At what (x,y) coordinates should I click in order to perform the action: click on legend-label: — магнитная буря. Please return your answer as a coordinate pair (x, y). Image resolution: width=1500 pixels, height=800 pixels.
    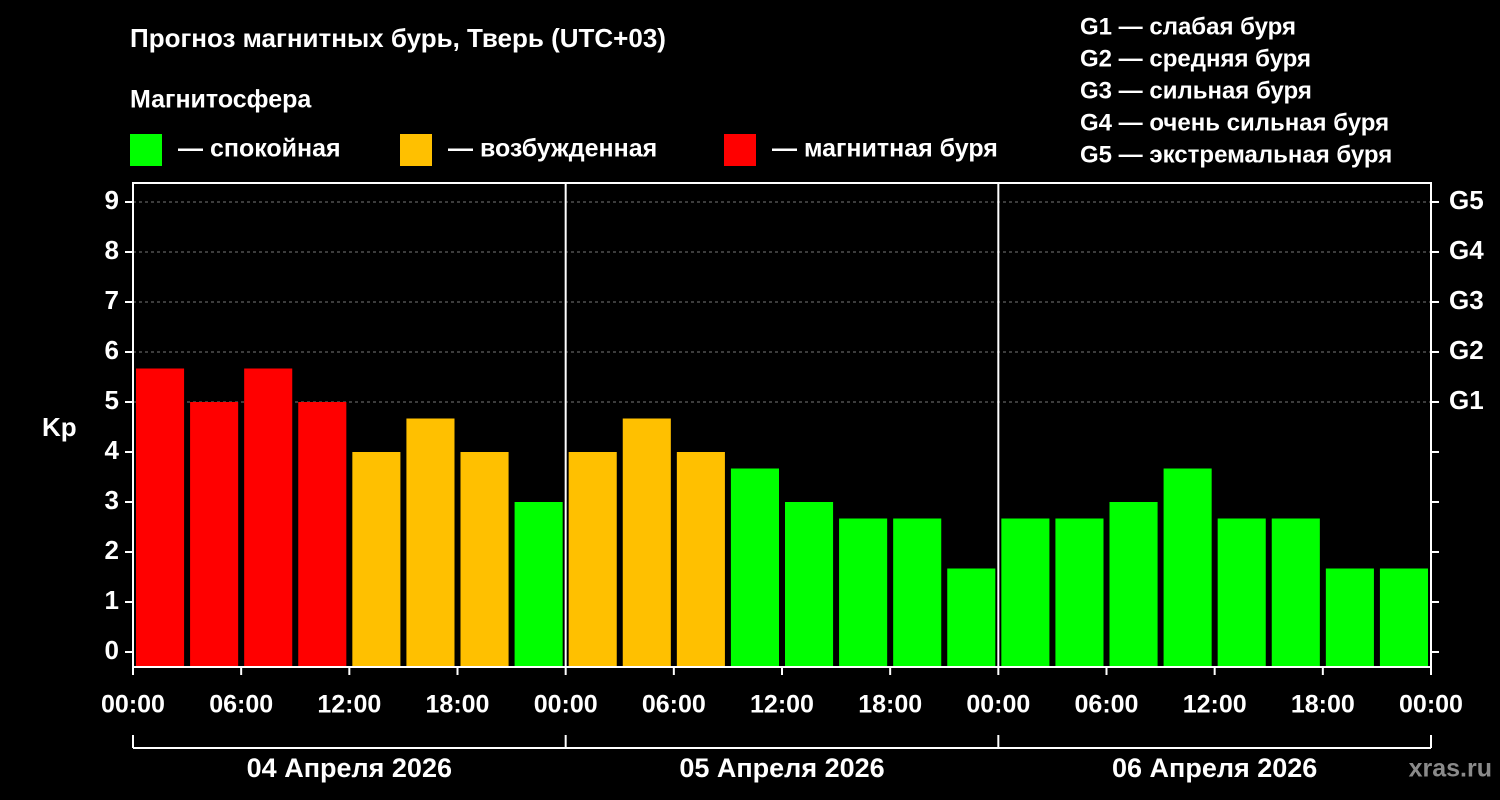
    Looking at the image, I should click on (885, 149).